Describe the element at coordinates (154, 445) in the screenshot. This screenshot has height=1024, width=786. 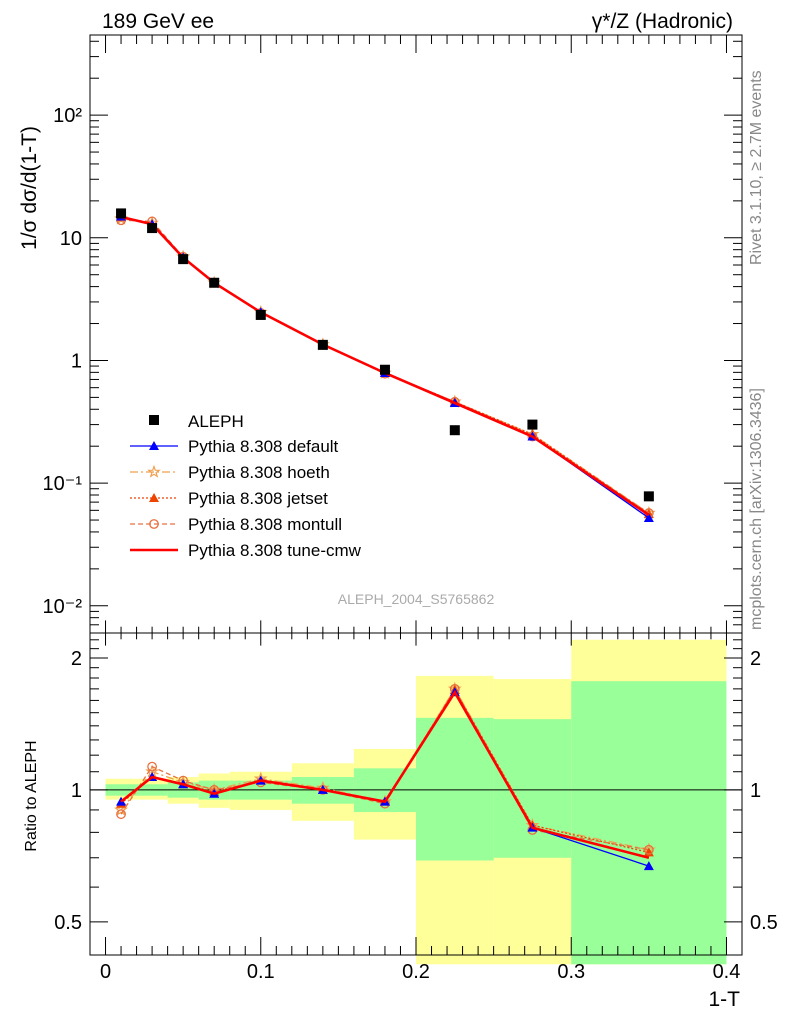
I see `legend-marker-default` at that location.